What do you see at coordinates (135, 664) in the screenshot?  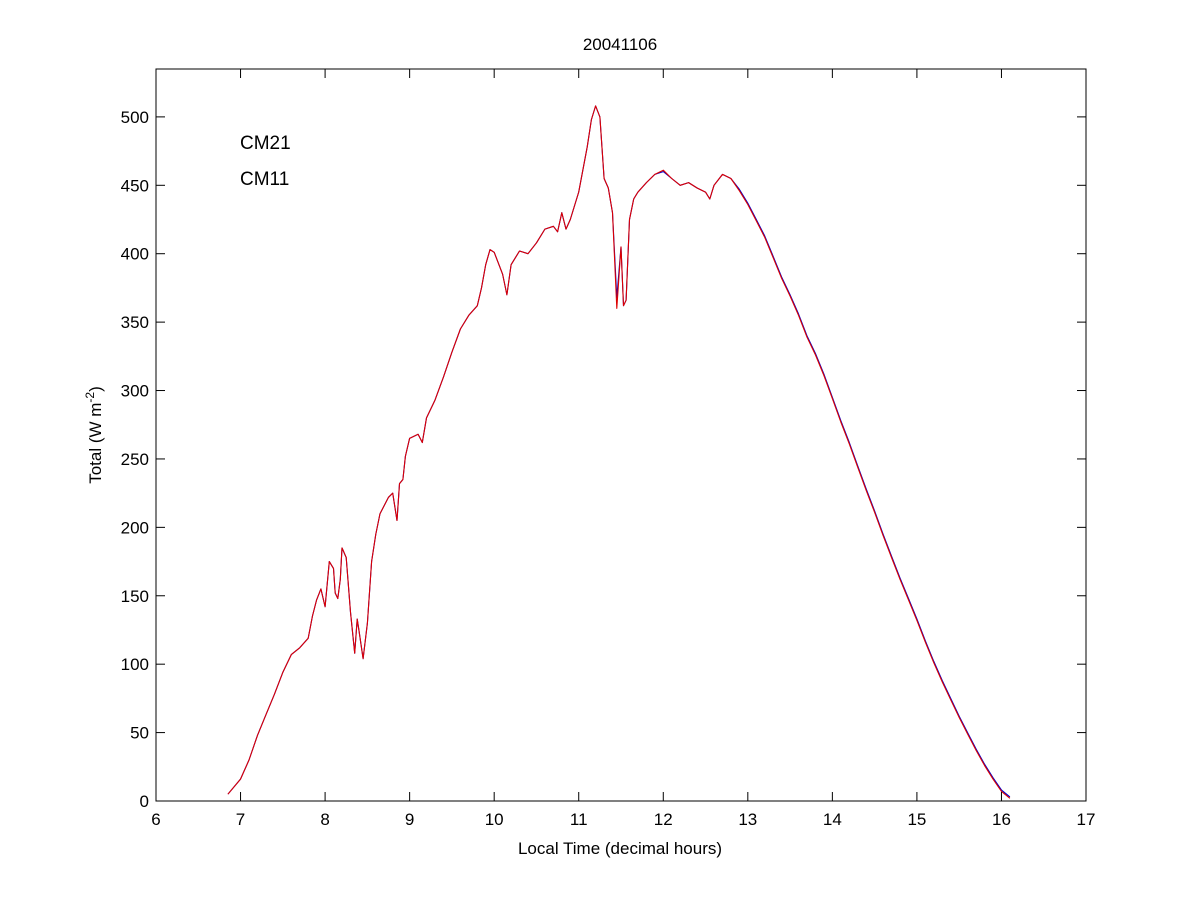 I see `y-tick-label: 100` at bounding box center [135, 664].